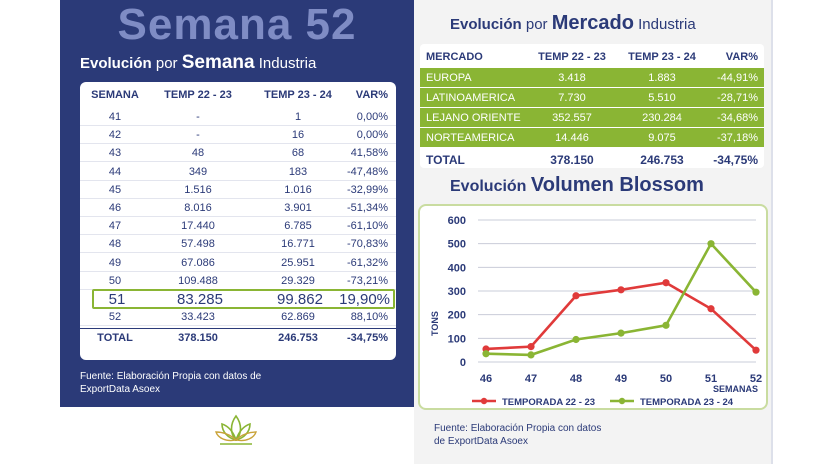  Describe the element at coordinates (457, 245) in the screenshot. I see `y-tick-label: 500` at that location.